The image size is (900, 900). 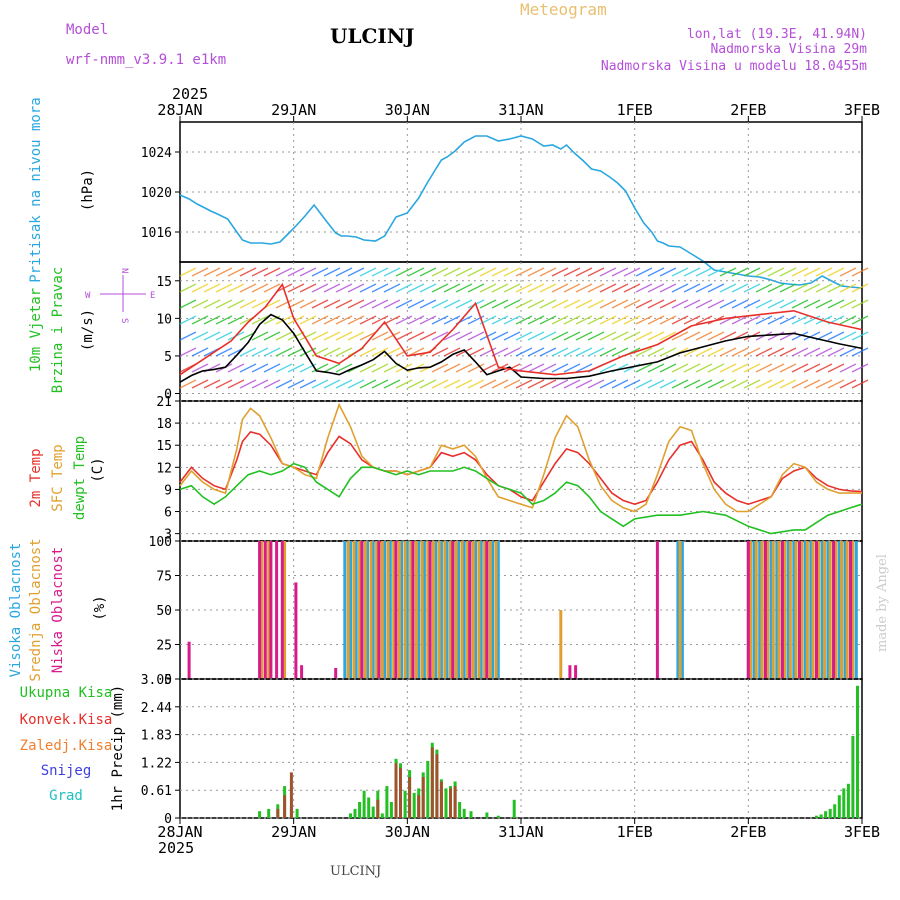 I want to click on wind-label: (m/s), so click(x=88, y=330).